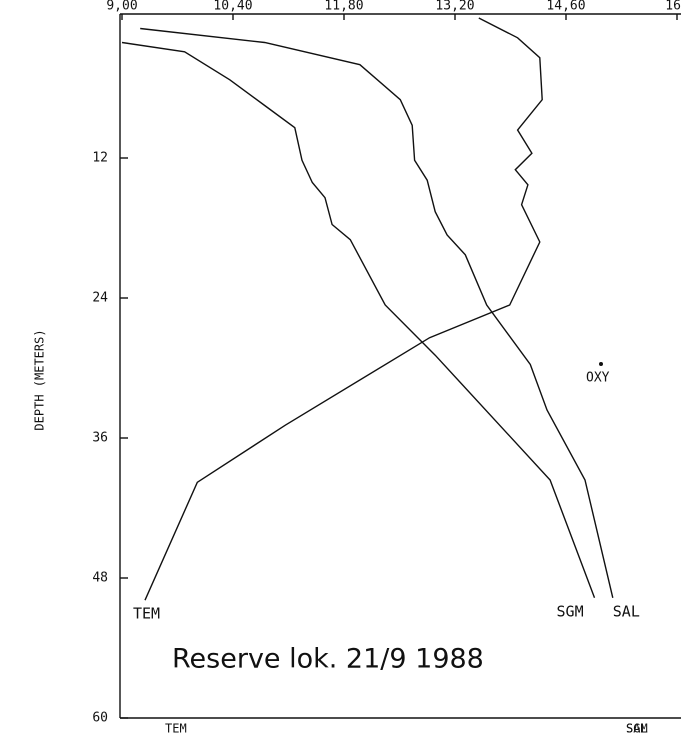 This screenshot has width=681, height=738. I want to click on oxy-dot, so click(601, 364).